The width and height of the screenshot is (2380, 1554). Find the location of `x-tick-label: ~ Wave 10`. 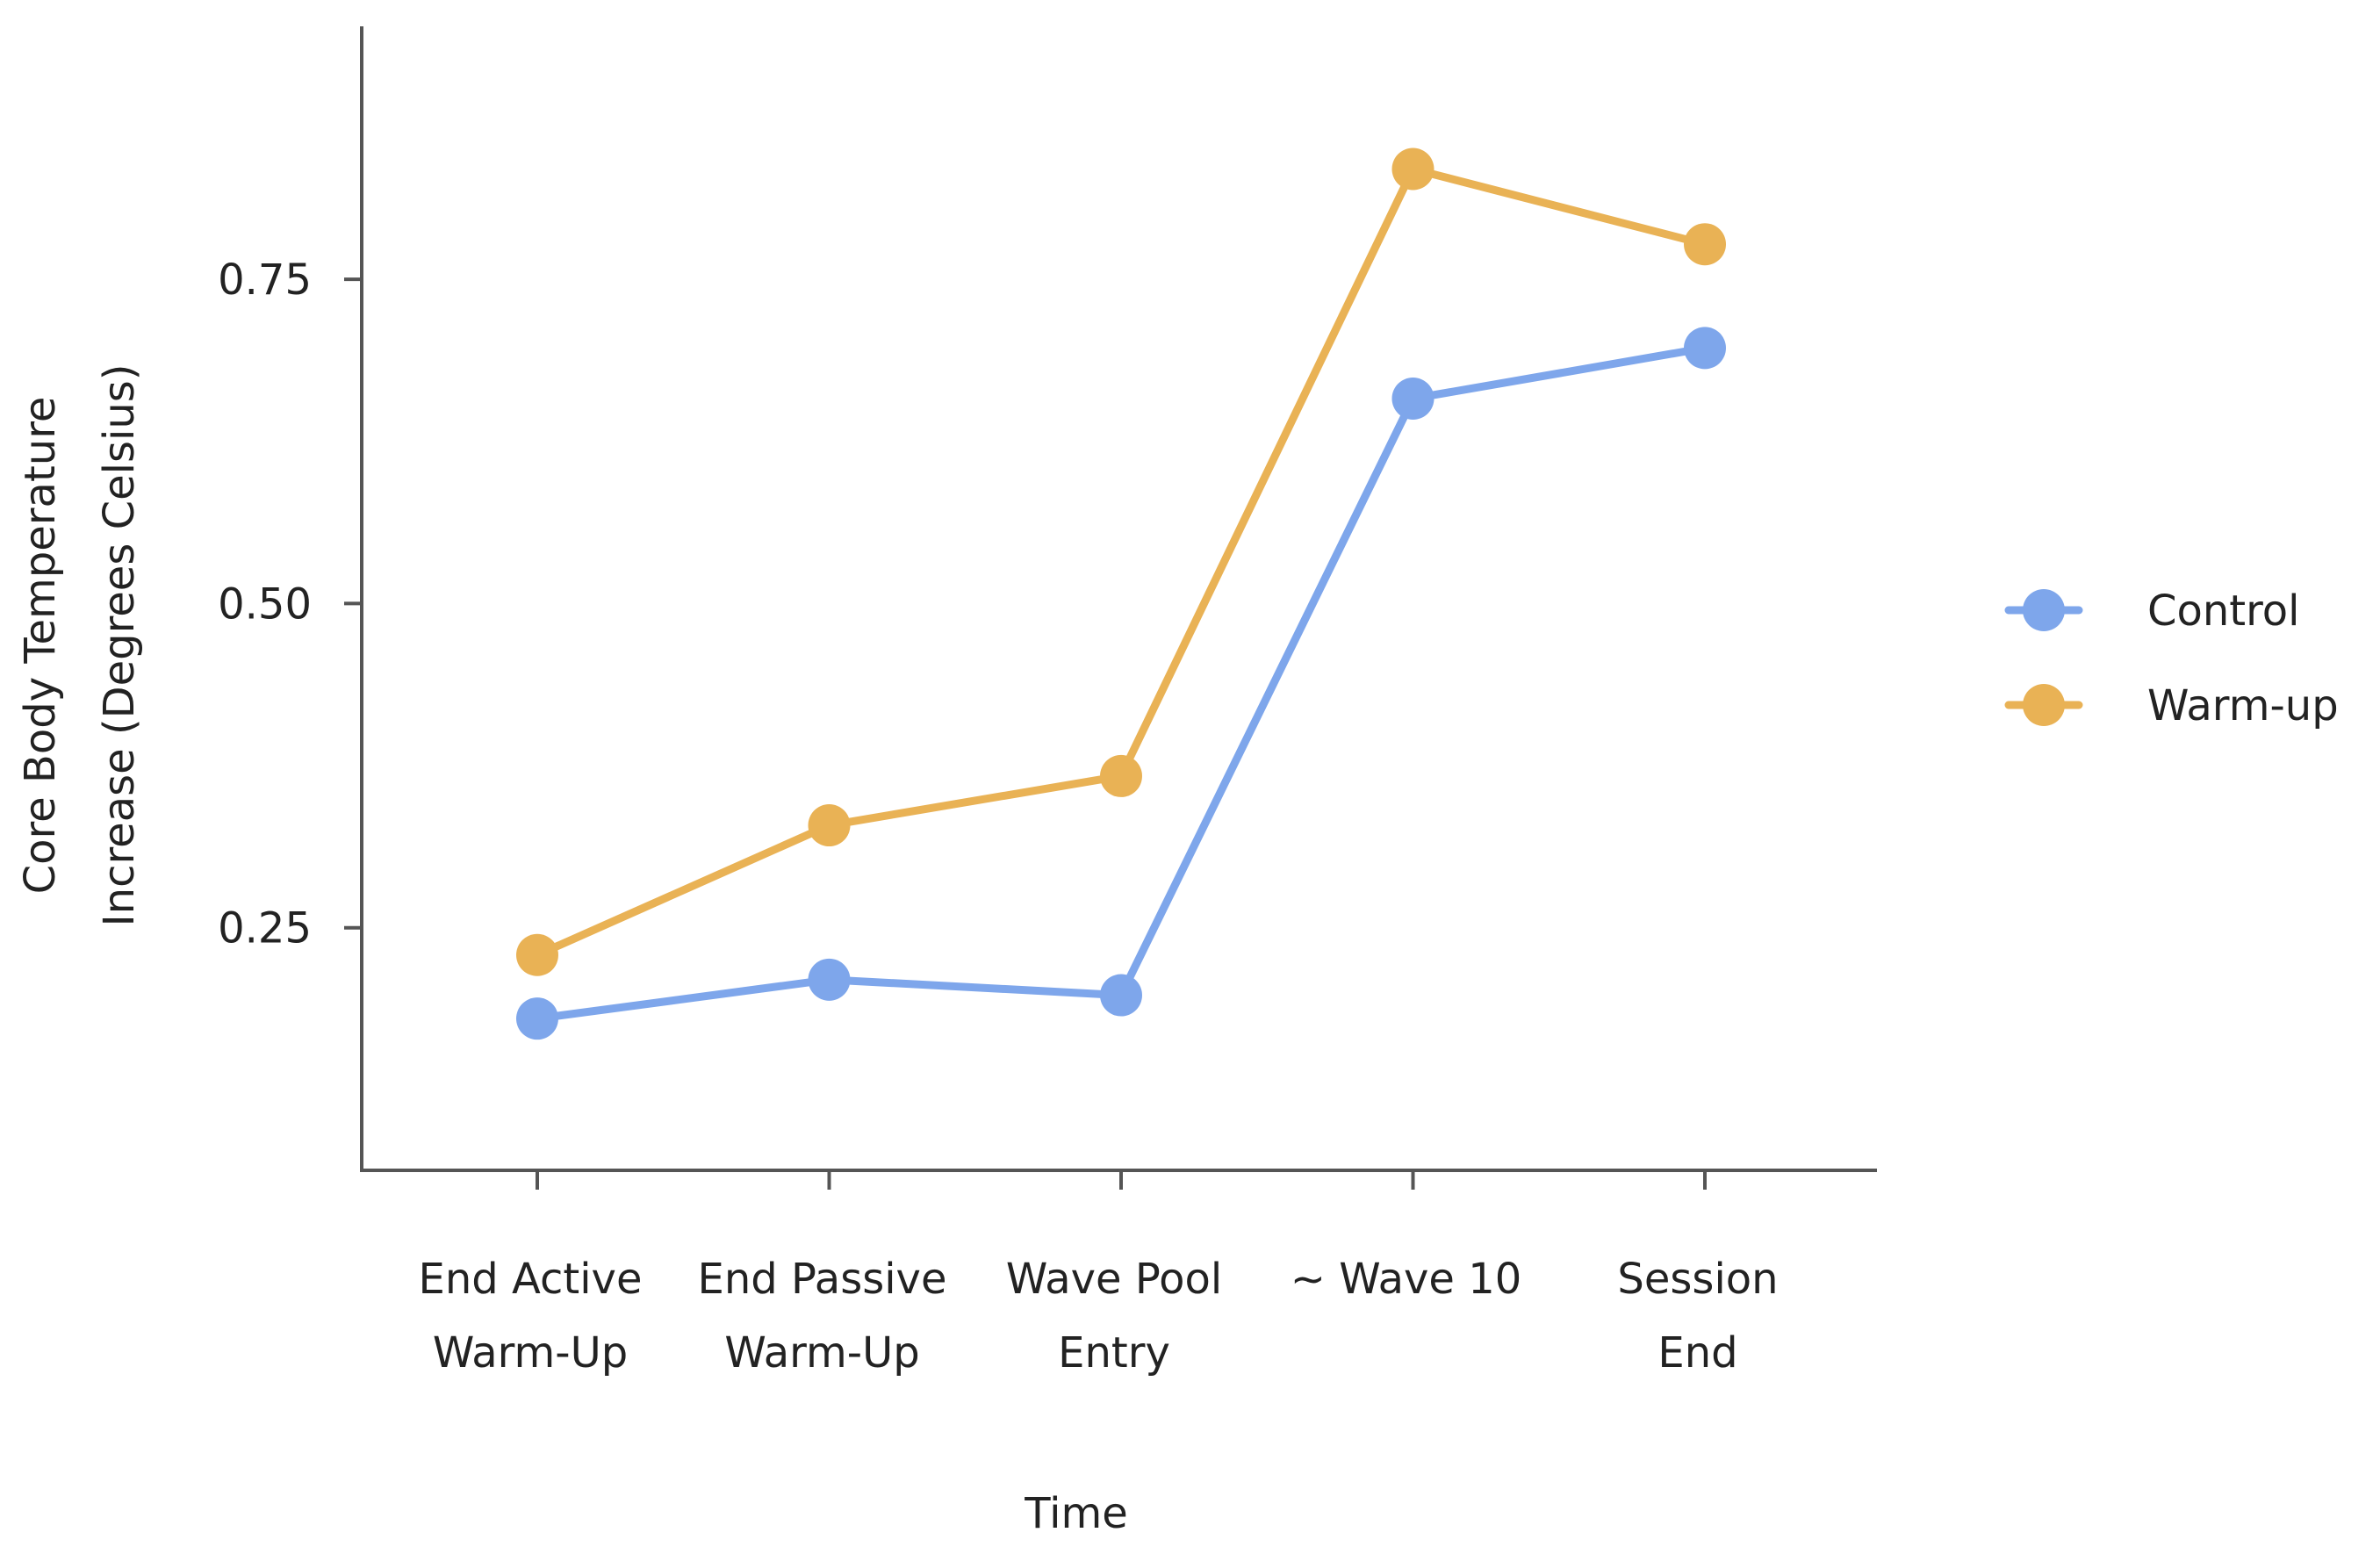

x-tick-label: ~ Wave 10 is located at coordinates (1406, 1279).